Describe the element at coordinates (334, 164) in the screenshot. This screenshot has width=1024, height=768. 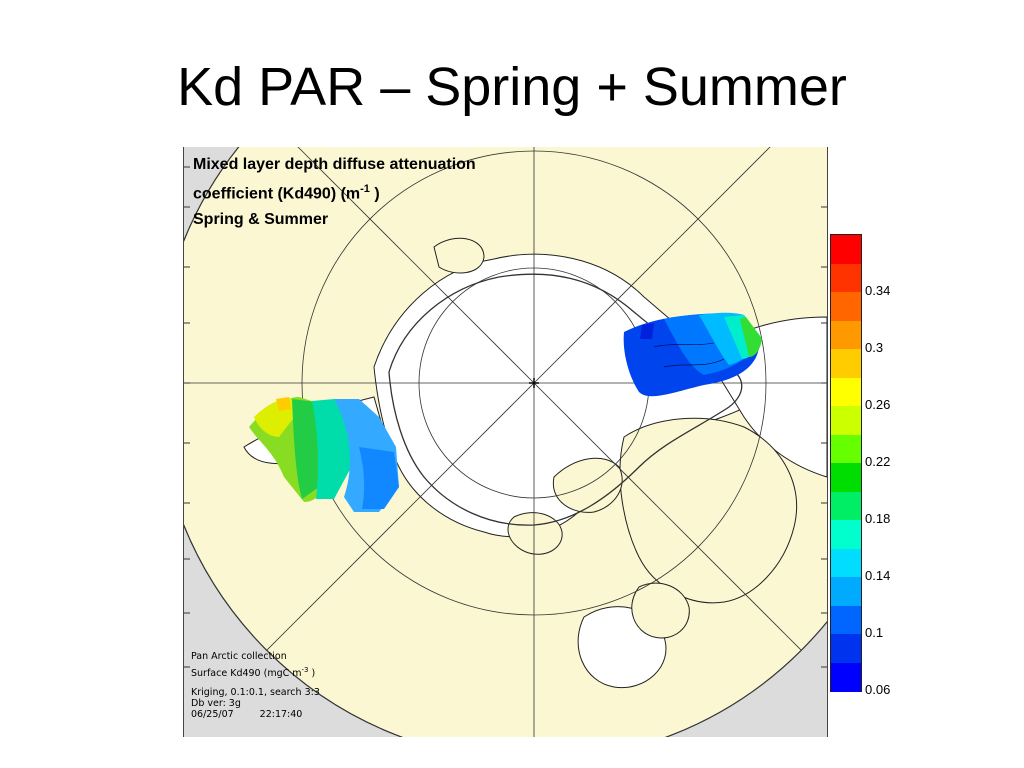
I see `map-title-line1: Mixed layer depth diffuse attenuation` at that location.